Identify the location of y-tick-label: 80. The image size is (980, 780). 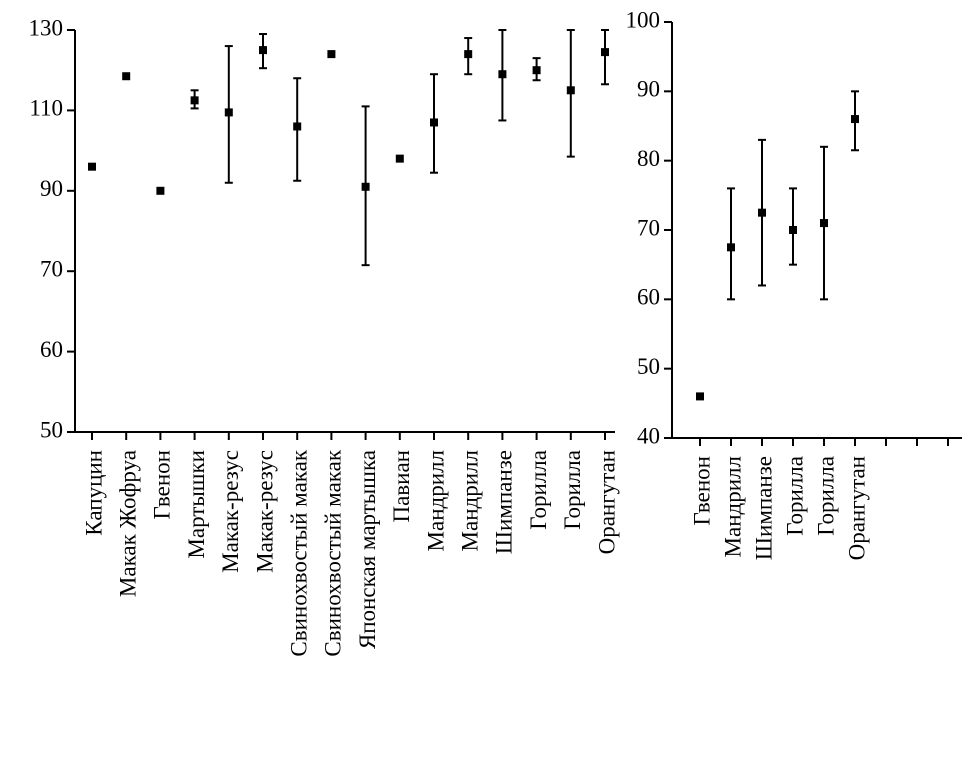
(648, 158).